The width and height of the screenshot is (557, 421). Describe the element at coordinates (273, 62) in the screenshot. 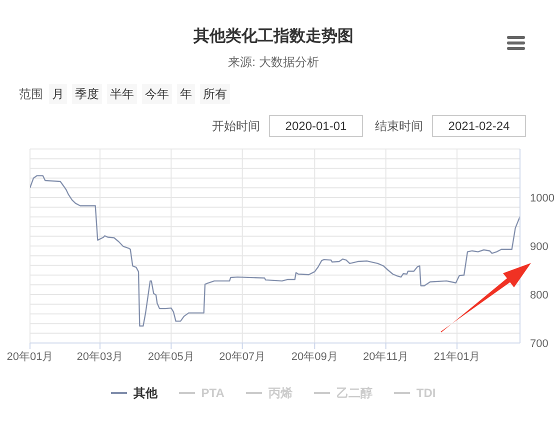

I see `chart-subtitle: 来源: 大数据分析` at that location.